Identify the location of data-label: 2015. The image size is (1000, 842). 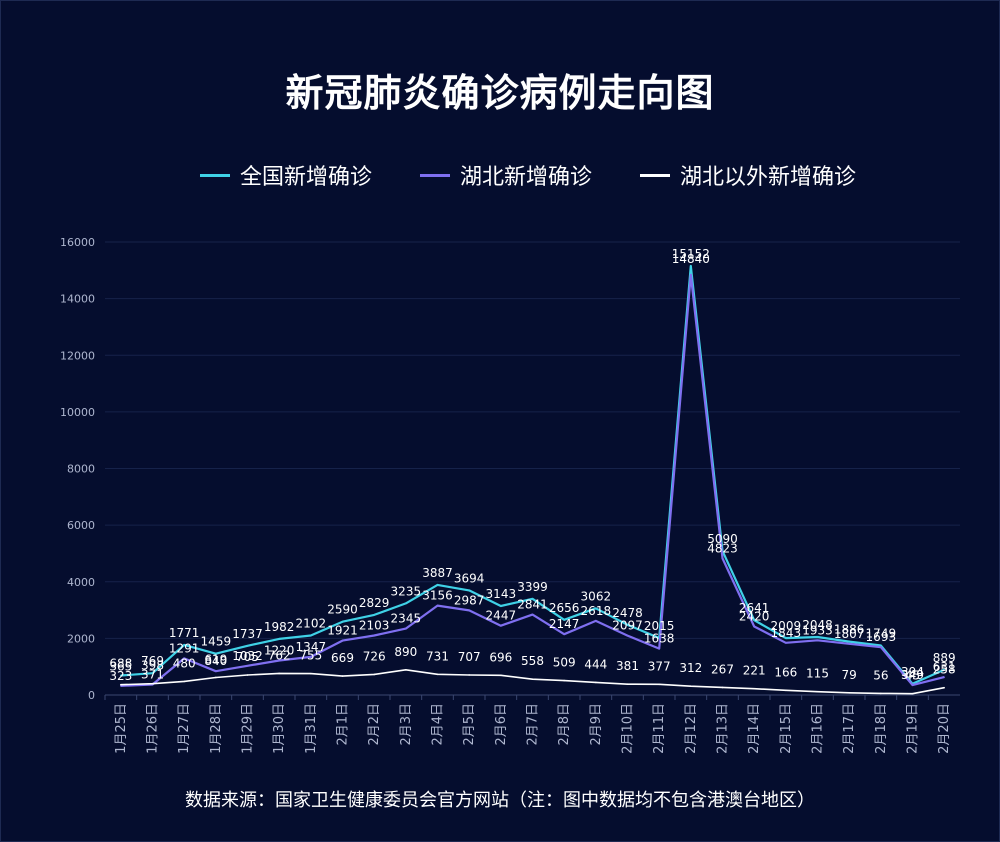
(659, 626).